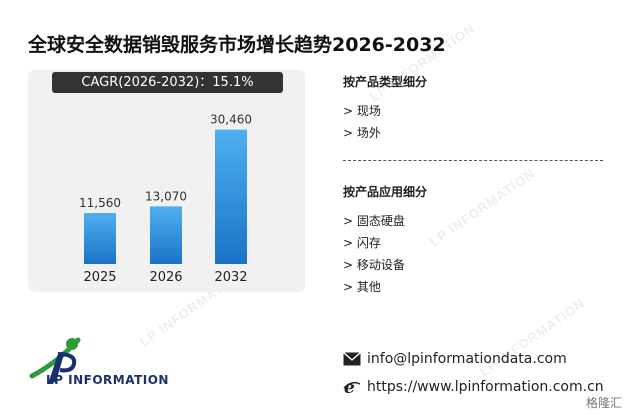 The height and width of the screenshot is (415, 630). I want to click on data-label: 11,560, so click(100, 203).